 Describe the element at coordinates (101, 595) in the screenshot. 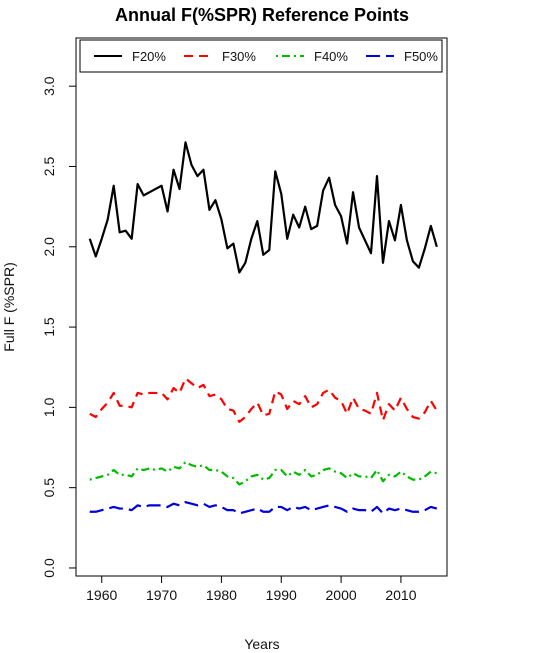

I see `x-tick-label: 1960` at that location.